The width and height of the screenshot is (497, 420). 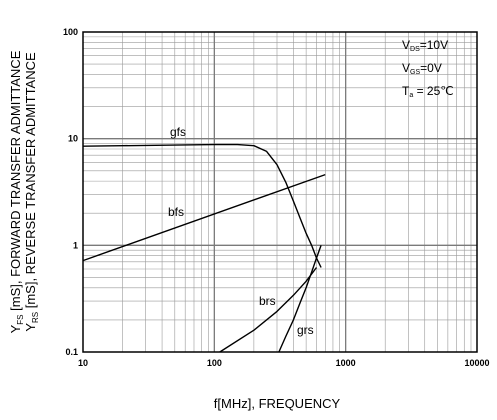 What do you see at coordinates (305, 330) in the screenshot?
I see `curve-label-grs: grs` at bounding box center [305, 330].